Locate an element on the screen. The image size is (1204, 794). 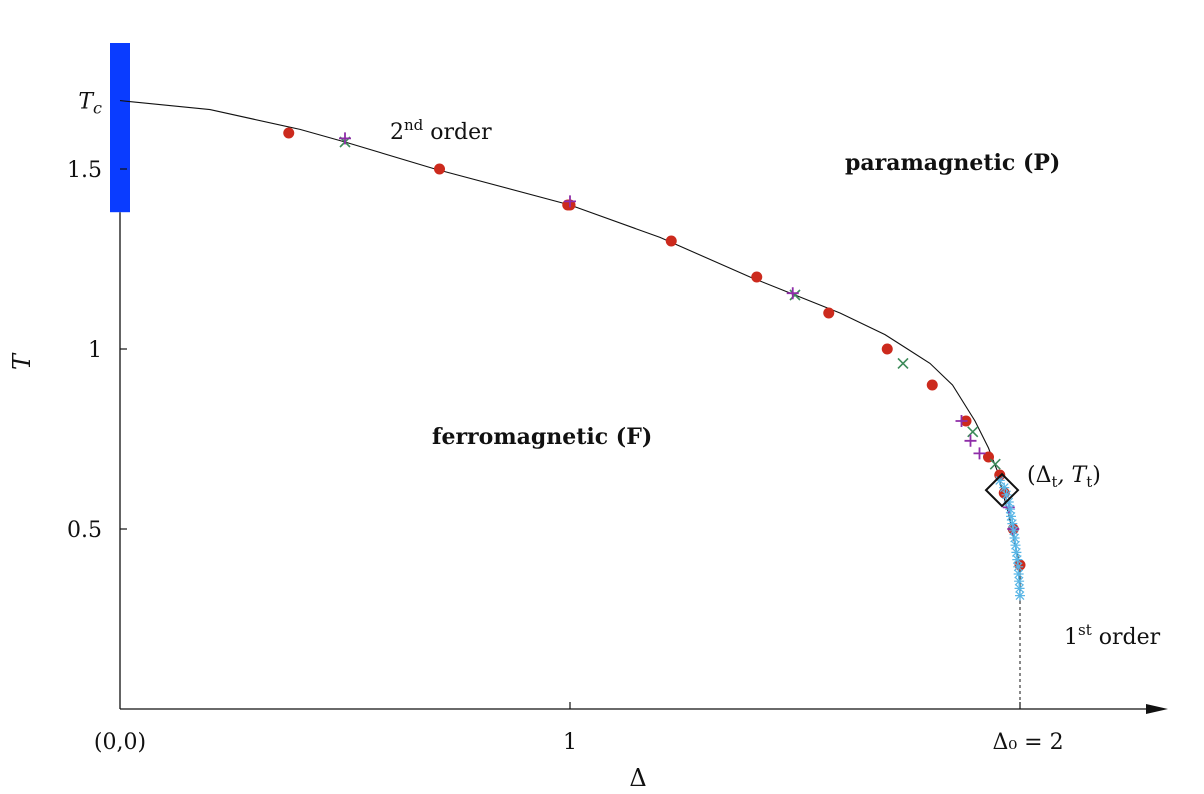
x-axis-label: Δ is located at coordinates (637, 778).